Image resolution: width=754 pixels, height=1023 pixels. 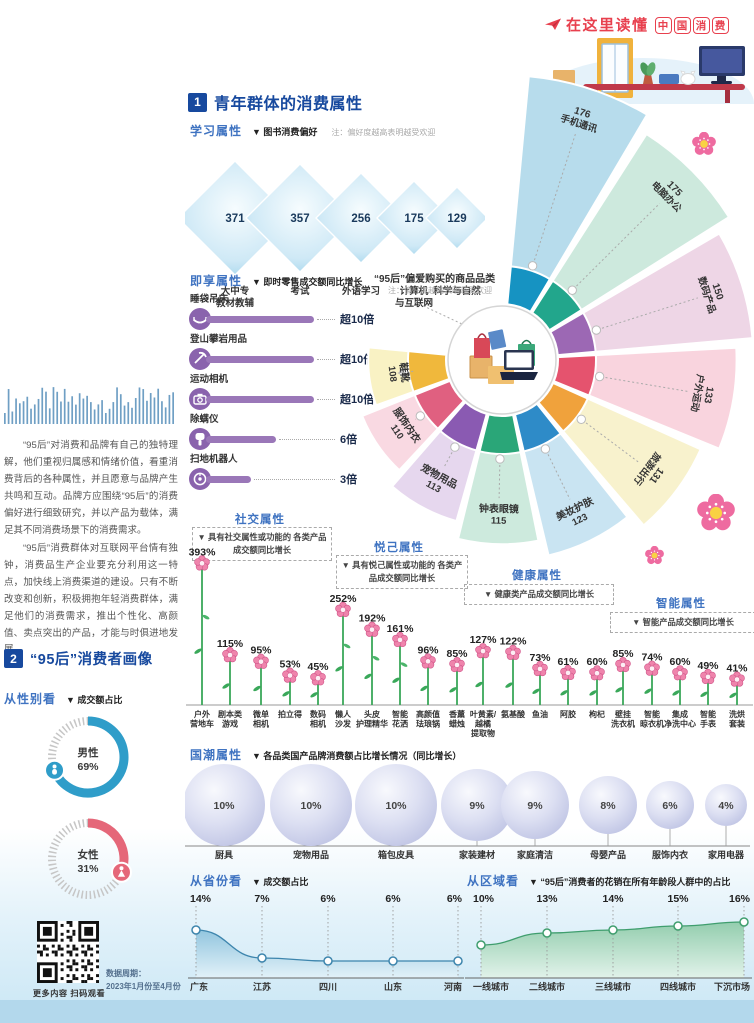 I want to click on svg-text: 母婴产品, so click(x=608, y=854).